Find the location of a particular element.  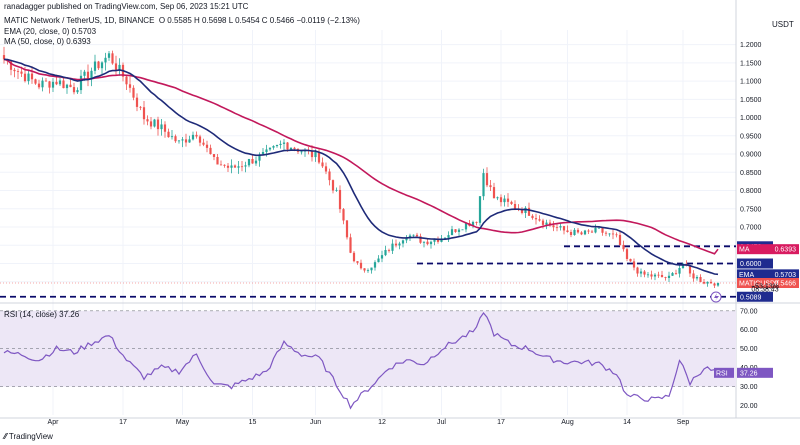

price-tick-label: 0.9000 is located at coordinates (751, 155).